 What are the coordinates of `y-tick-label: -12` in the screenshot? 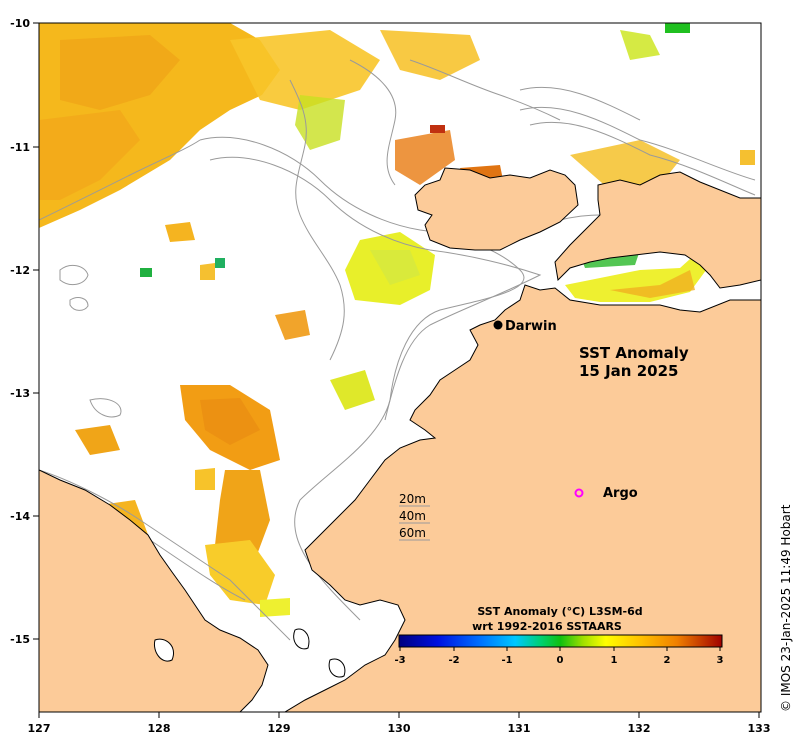 It's located at (20, 270).